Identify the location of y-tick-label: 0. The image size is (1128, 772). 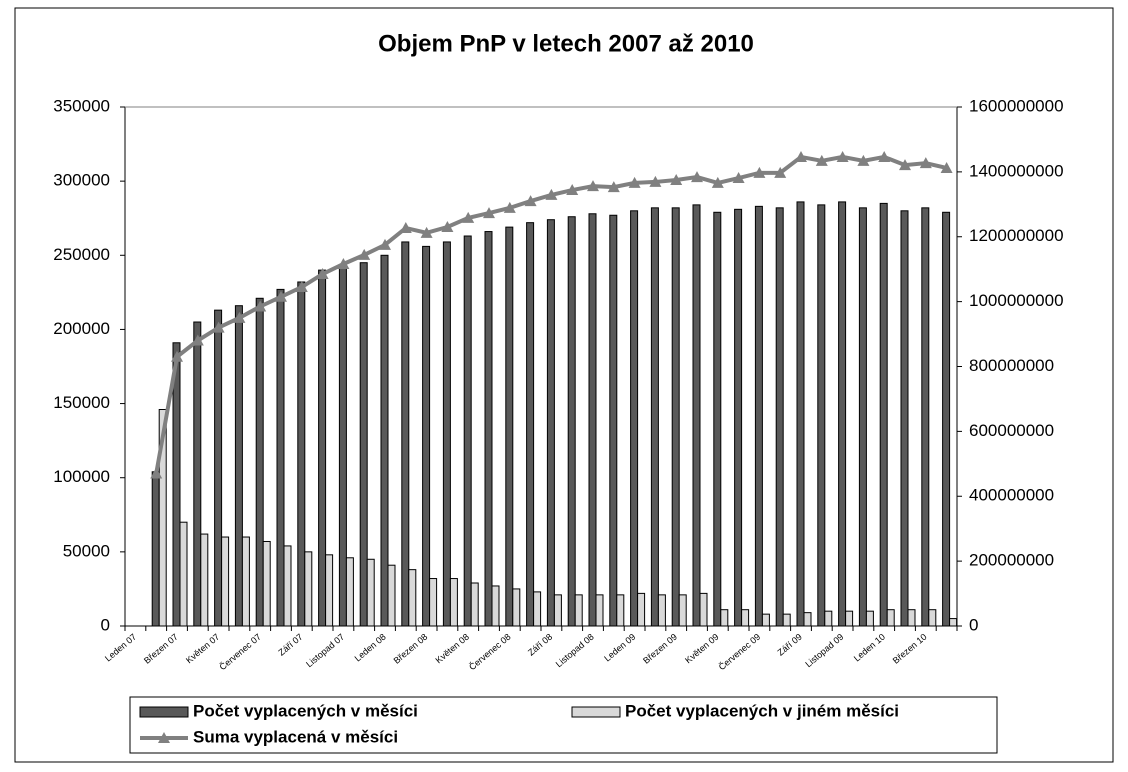
(105, 624).